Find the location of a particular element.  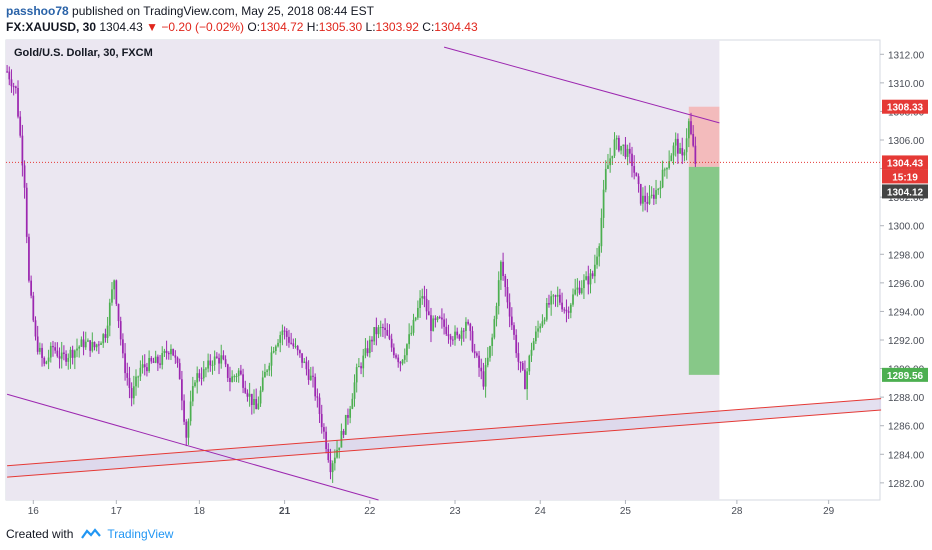

open-label: O: is located at coordinates (254, 27).